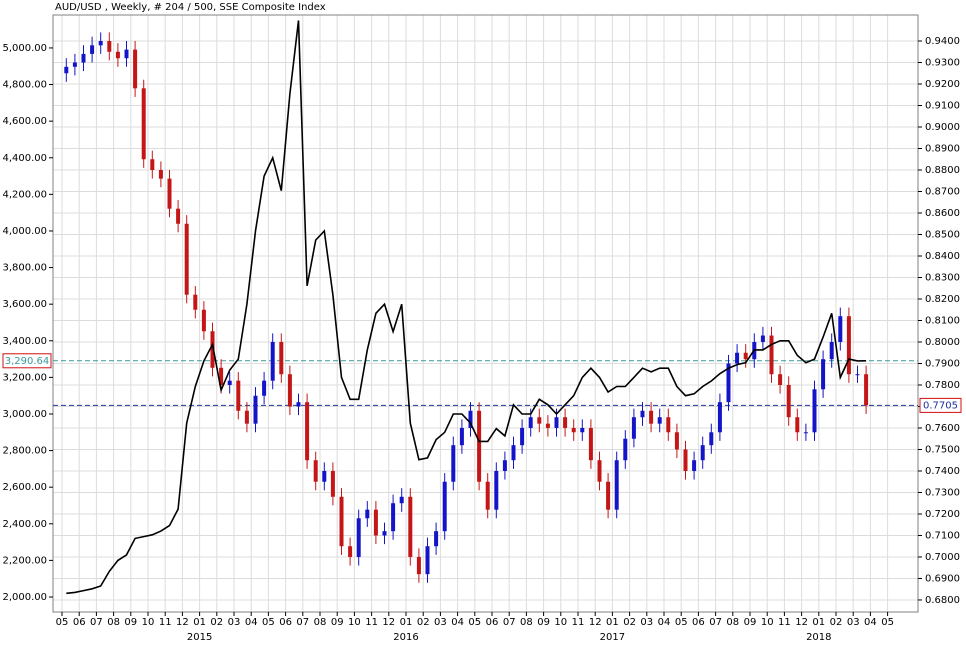 The height and width of the screenshot is (651, 966). Describe the element at coordinates (940, 405) in the screenshot. I see `price-label: 0.7705` at that location.